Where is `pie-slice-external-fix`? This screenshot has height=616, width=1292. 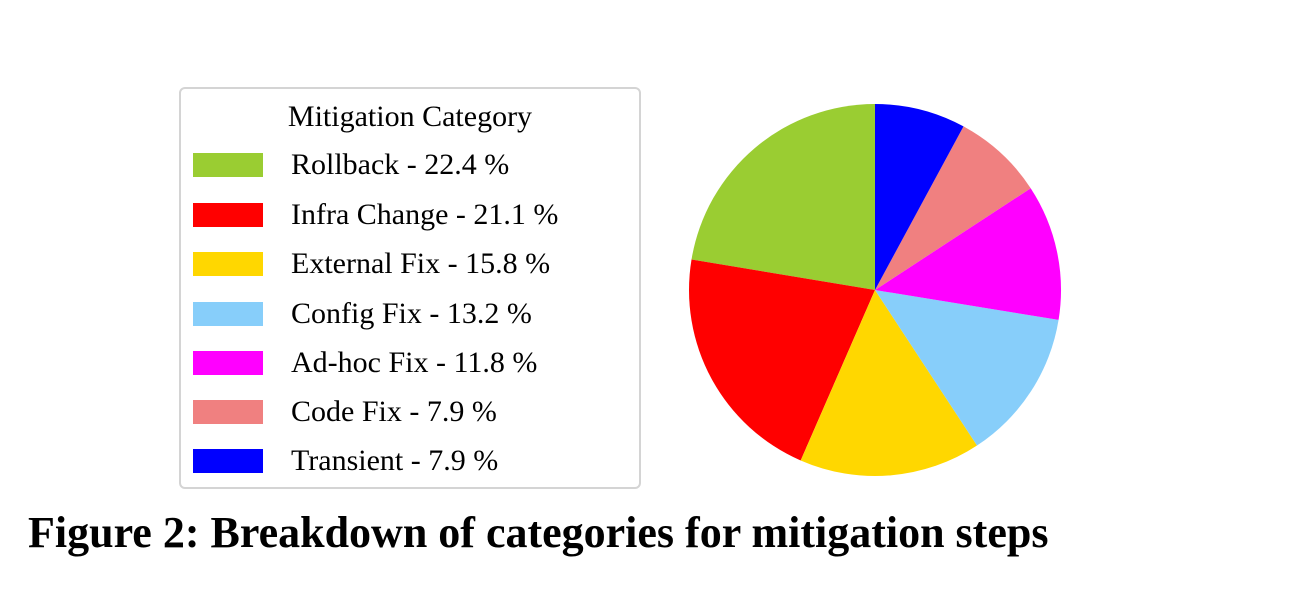 pie-slice-external-fix is located at coordinates (889, 383).